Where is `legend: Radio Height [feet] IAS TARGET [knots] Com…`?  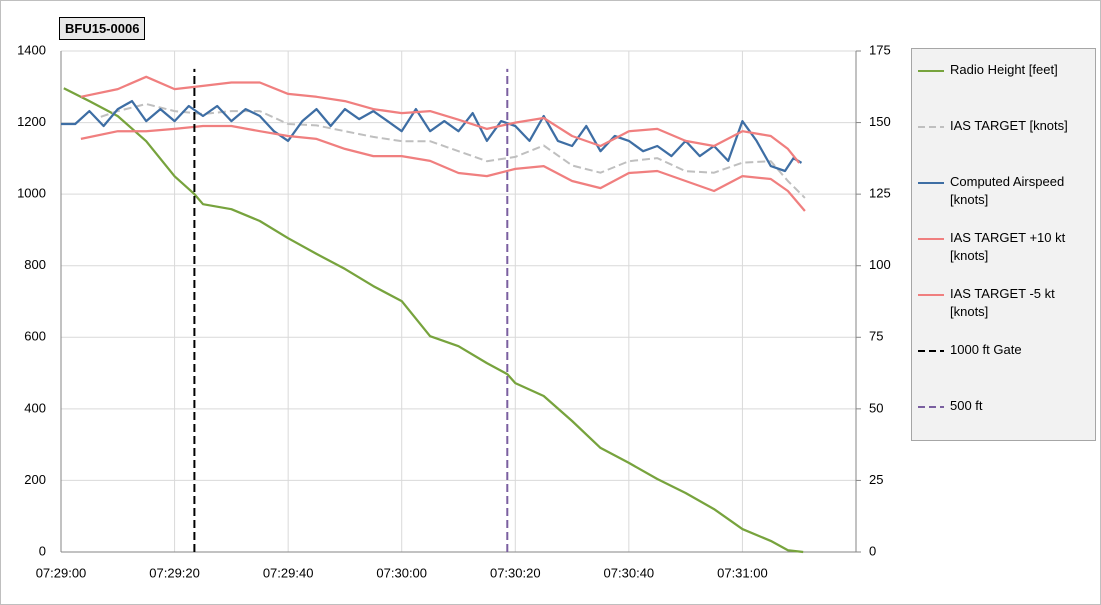 legend: Radio Height [feet] IAS TARGET [knots] Com… is located at coordinates (1003, 244).